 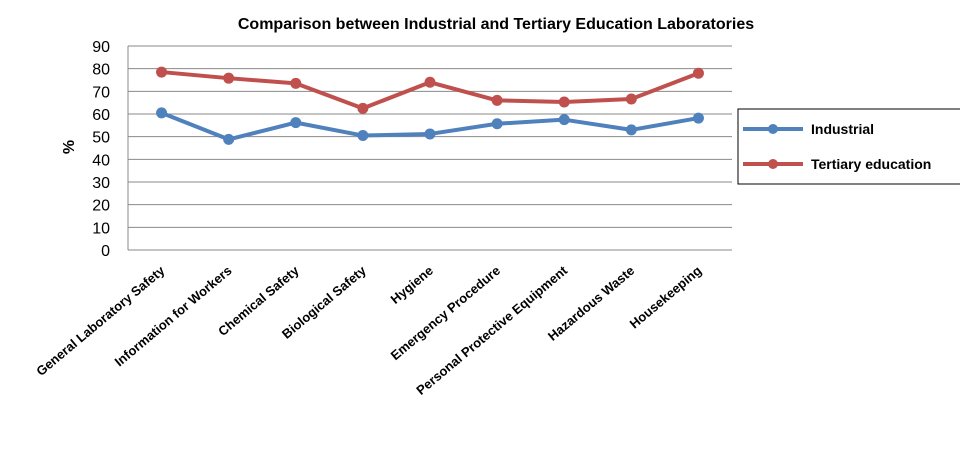 What do you see at coordinates (101, 70) in the screenshot?
I see `y-tick-label: 80` at bounding box center [101, 70].